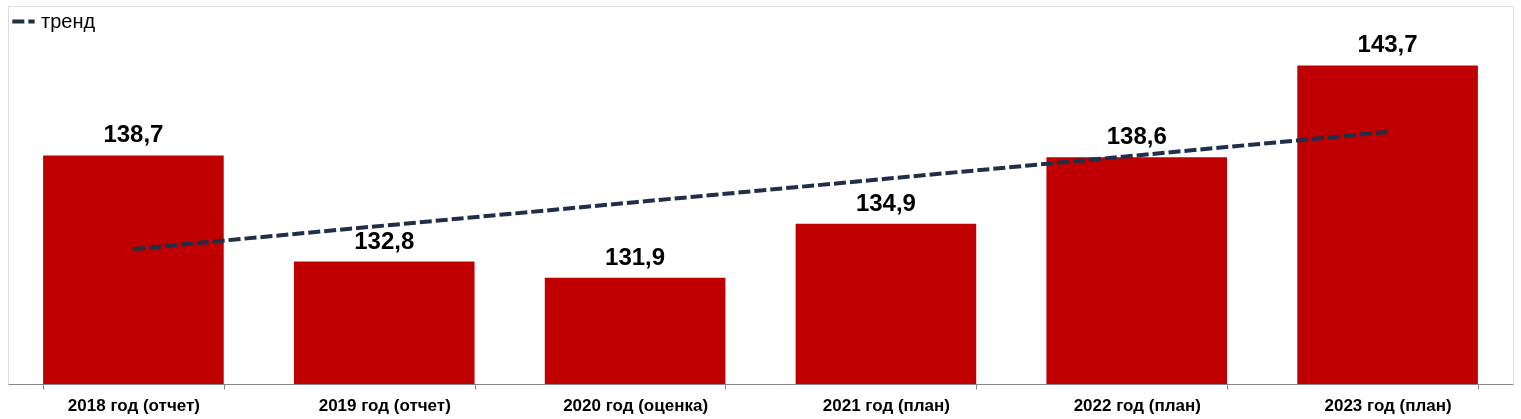 The width and height of the screenshot is (1521, 419). I want to click on x-tick-label: 2022 год (план), so click(1137, 405).